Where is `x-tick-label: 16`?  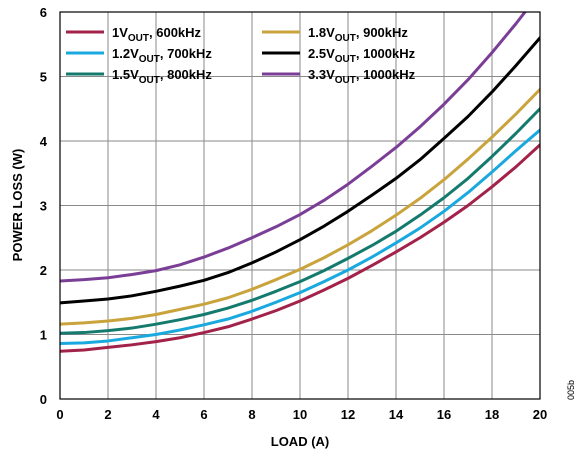
x-tick-label: 16 is located at coordinates (444, 414).